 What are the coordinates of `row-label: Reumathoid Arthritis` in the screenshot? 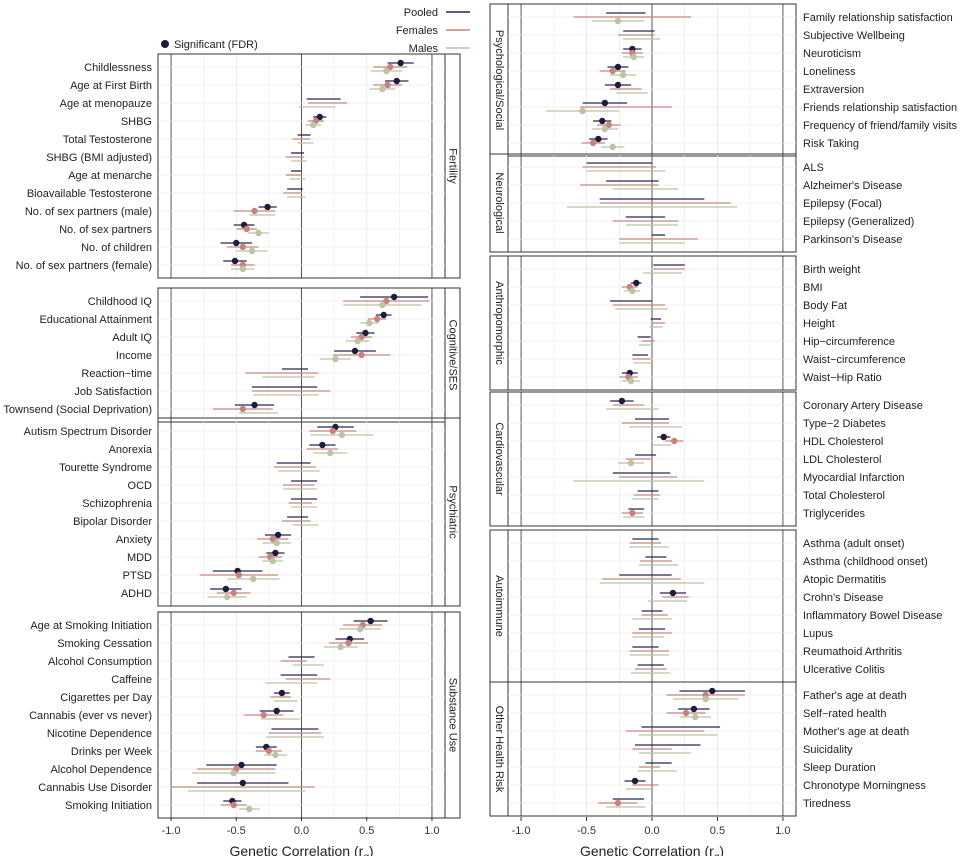 It's located at (853, 652).